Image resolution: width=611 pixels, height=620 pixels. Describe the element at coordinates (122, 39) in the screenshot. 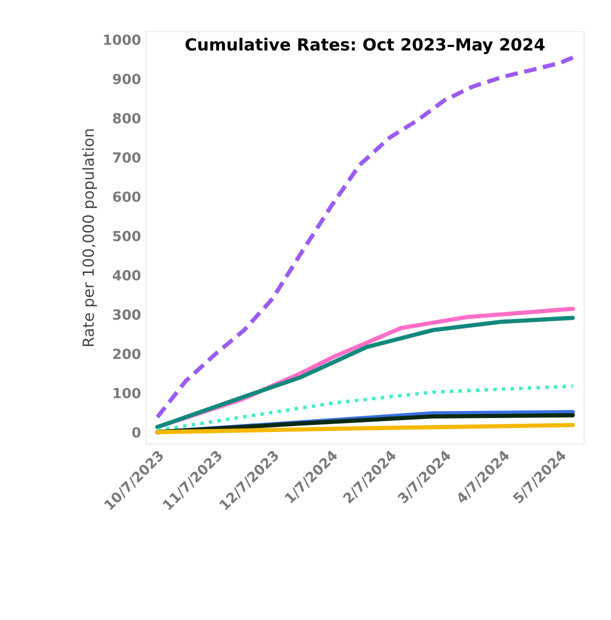

I see `y-tick-label: 1000` at that location.